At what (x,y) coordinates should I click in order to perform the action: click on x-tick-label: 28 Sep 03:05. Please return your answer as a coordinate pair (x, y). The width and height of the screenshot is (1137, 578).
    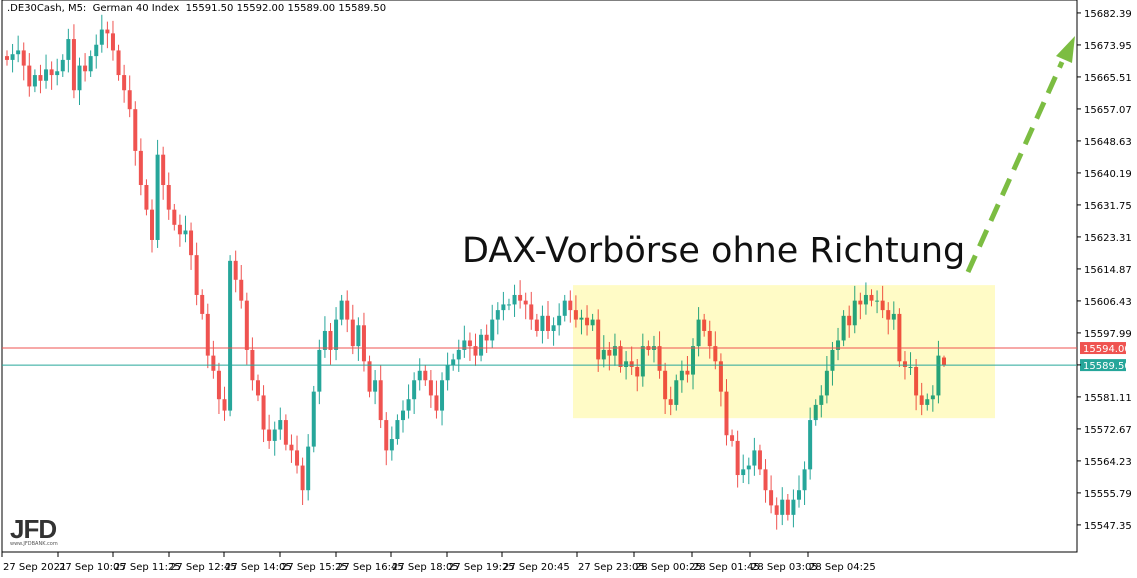
    Looking at the image, I should click on (784, 567).